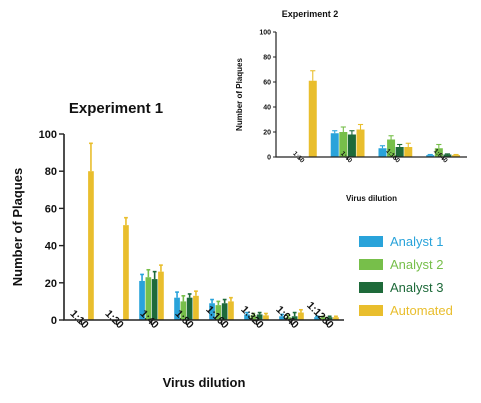 The image size is (481, 403). I want to click on legend: Analyst 1 Analyst 2 Analyst 3 Automated, so click(406, 276).